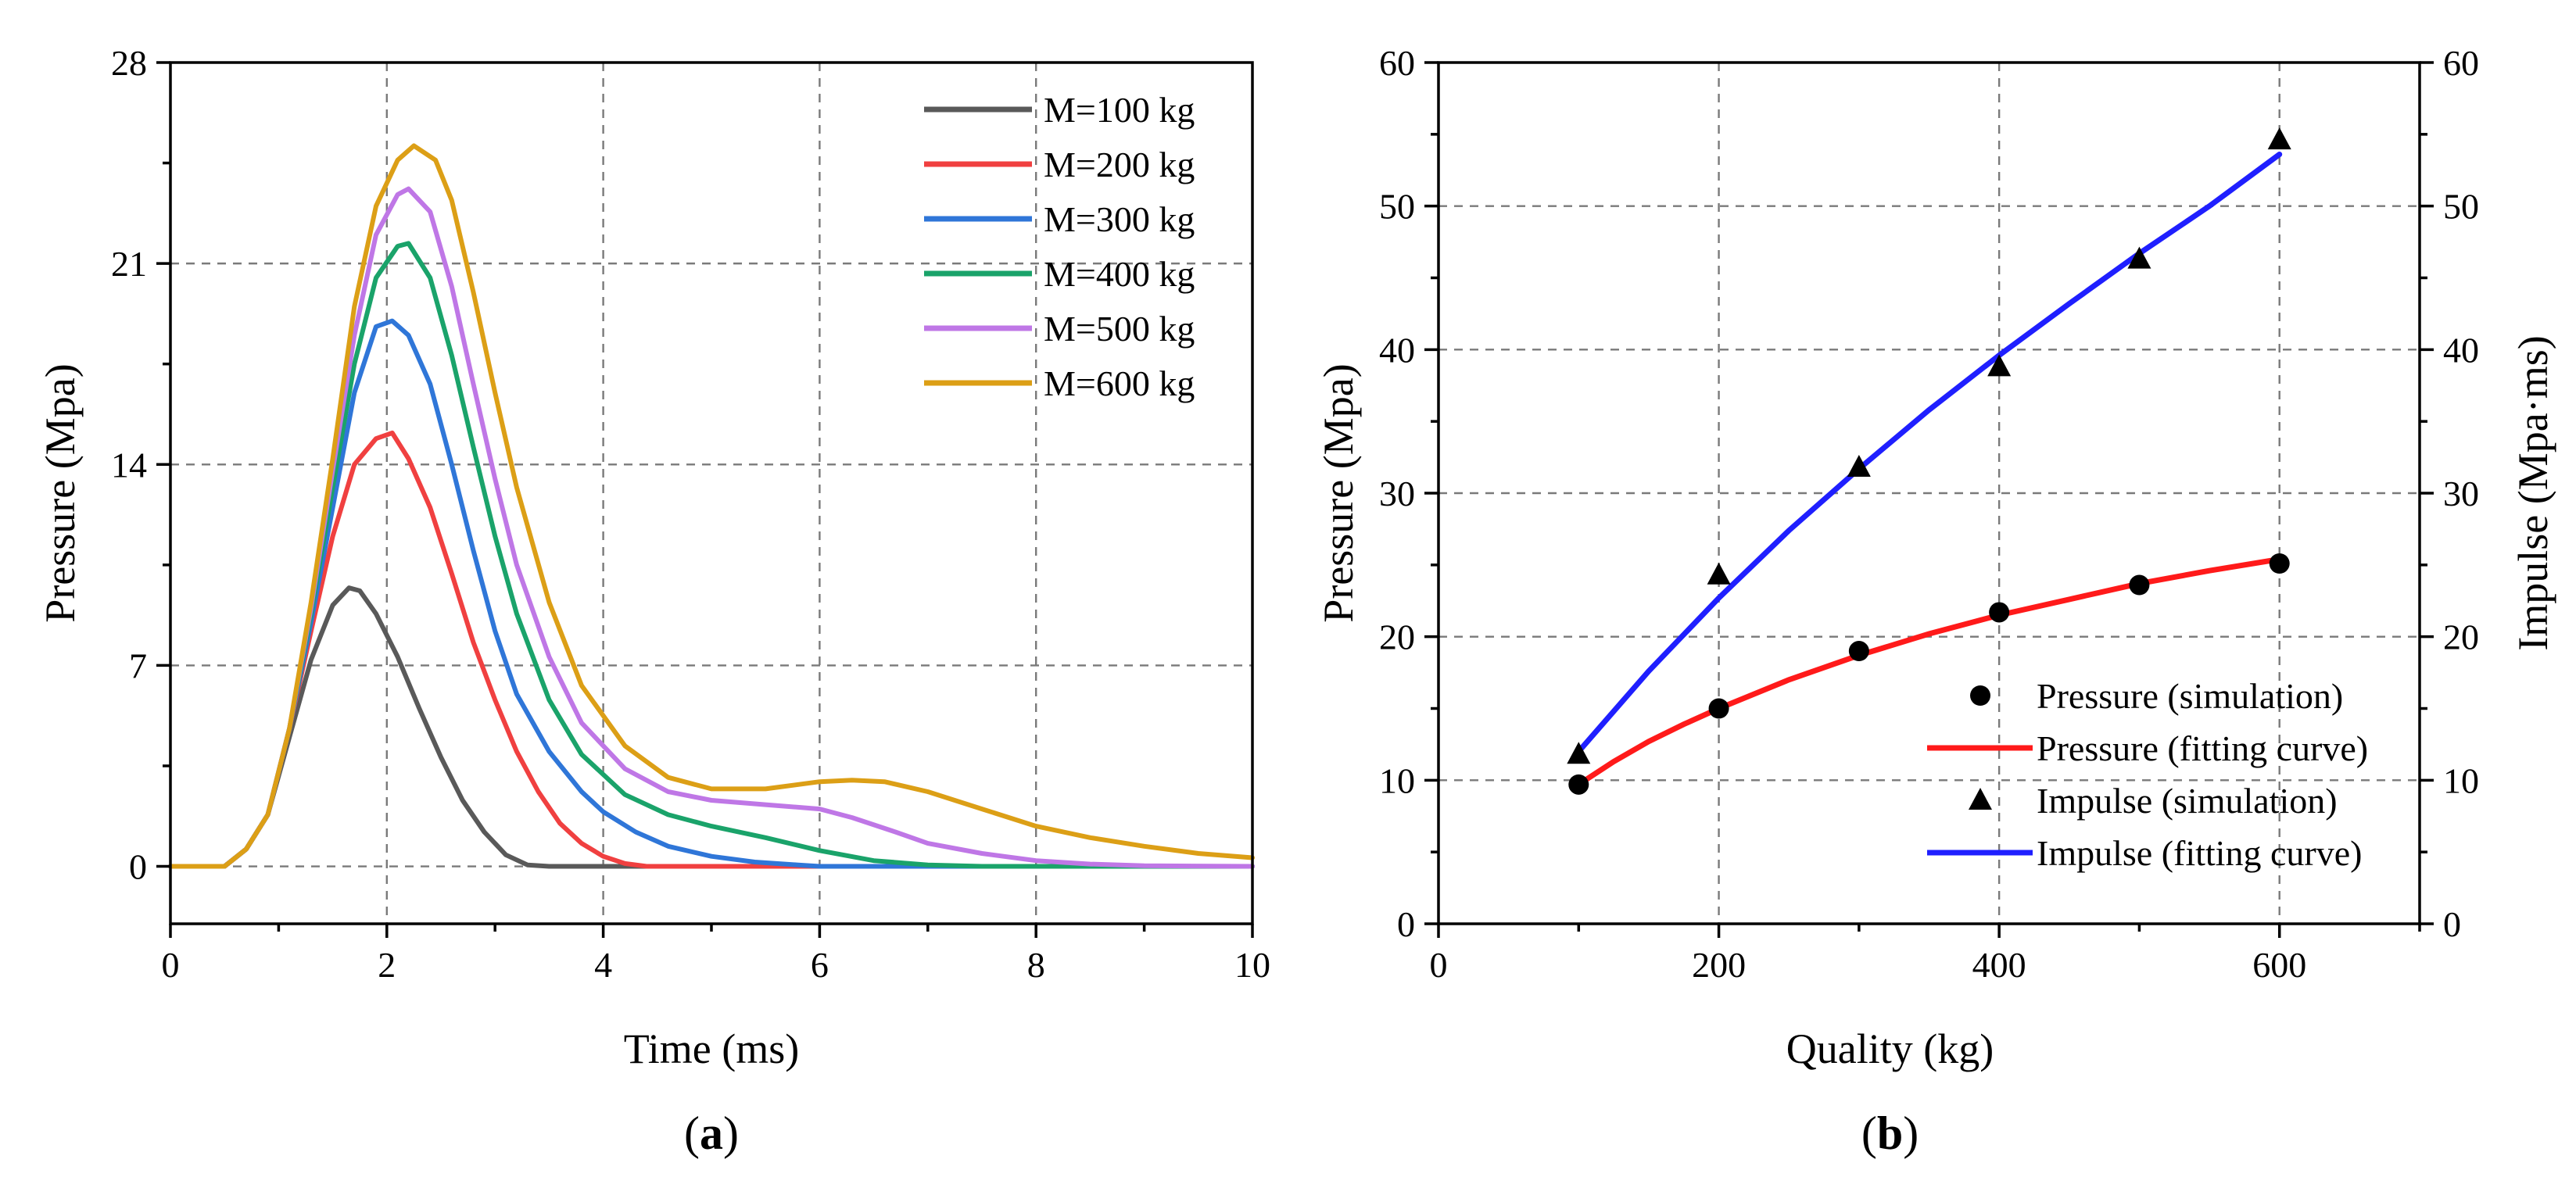 Image resolution: width=2576 pixels, height=1177 pixels. I want to click on x-tick-label: 400, so click(1999, 965).